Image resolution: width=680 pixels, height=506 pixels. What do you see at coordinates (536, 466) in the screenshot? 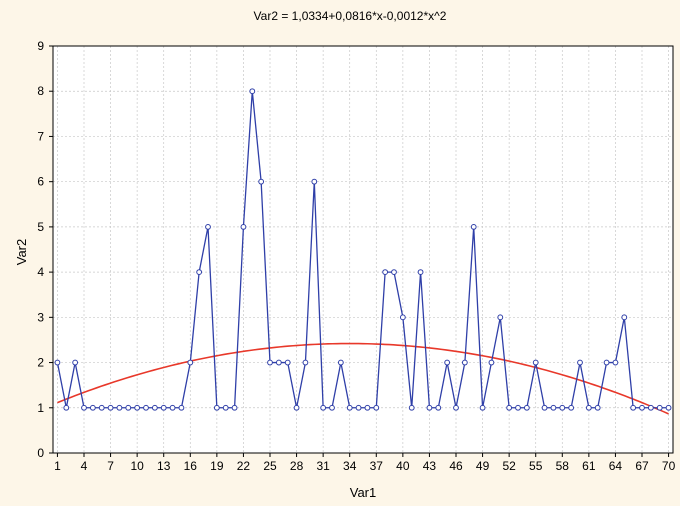
I see `x-tick-label: 55` at bounding box center [536, 466].